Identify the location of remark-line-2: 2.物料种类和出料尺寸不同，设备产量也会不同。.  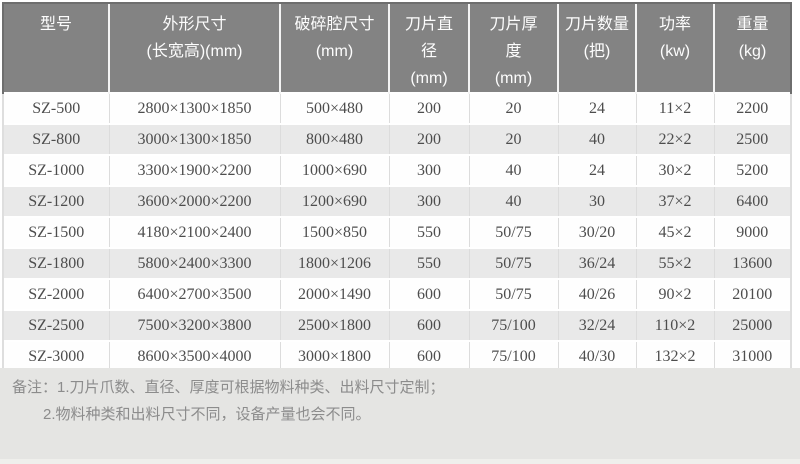
(207, 414).